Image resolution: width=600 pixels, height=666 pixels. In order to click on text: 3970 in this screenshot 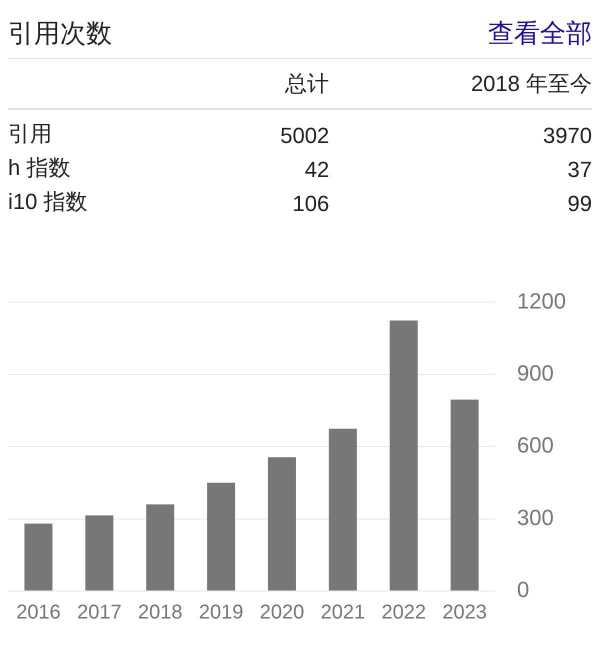, I will do `click(567, 135)`.